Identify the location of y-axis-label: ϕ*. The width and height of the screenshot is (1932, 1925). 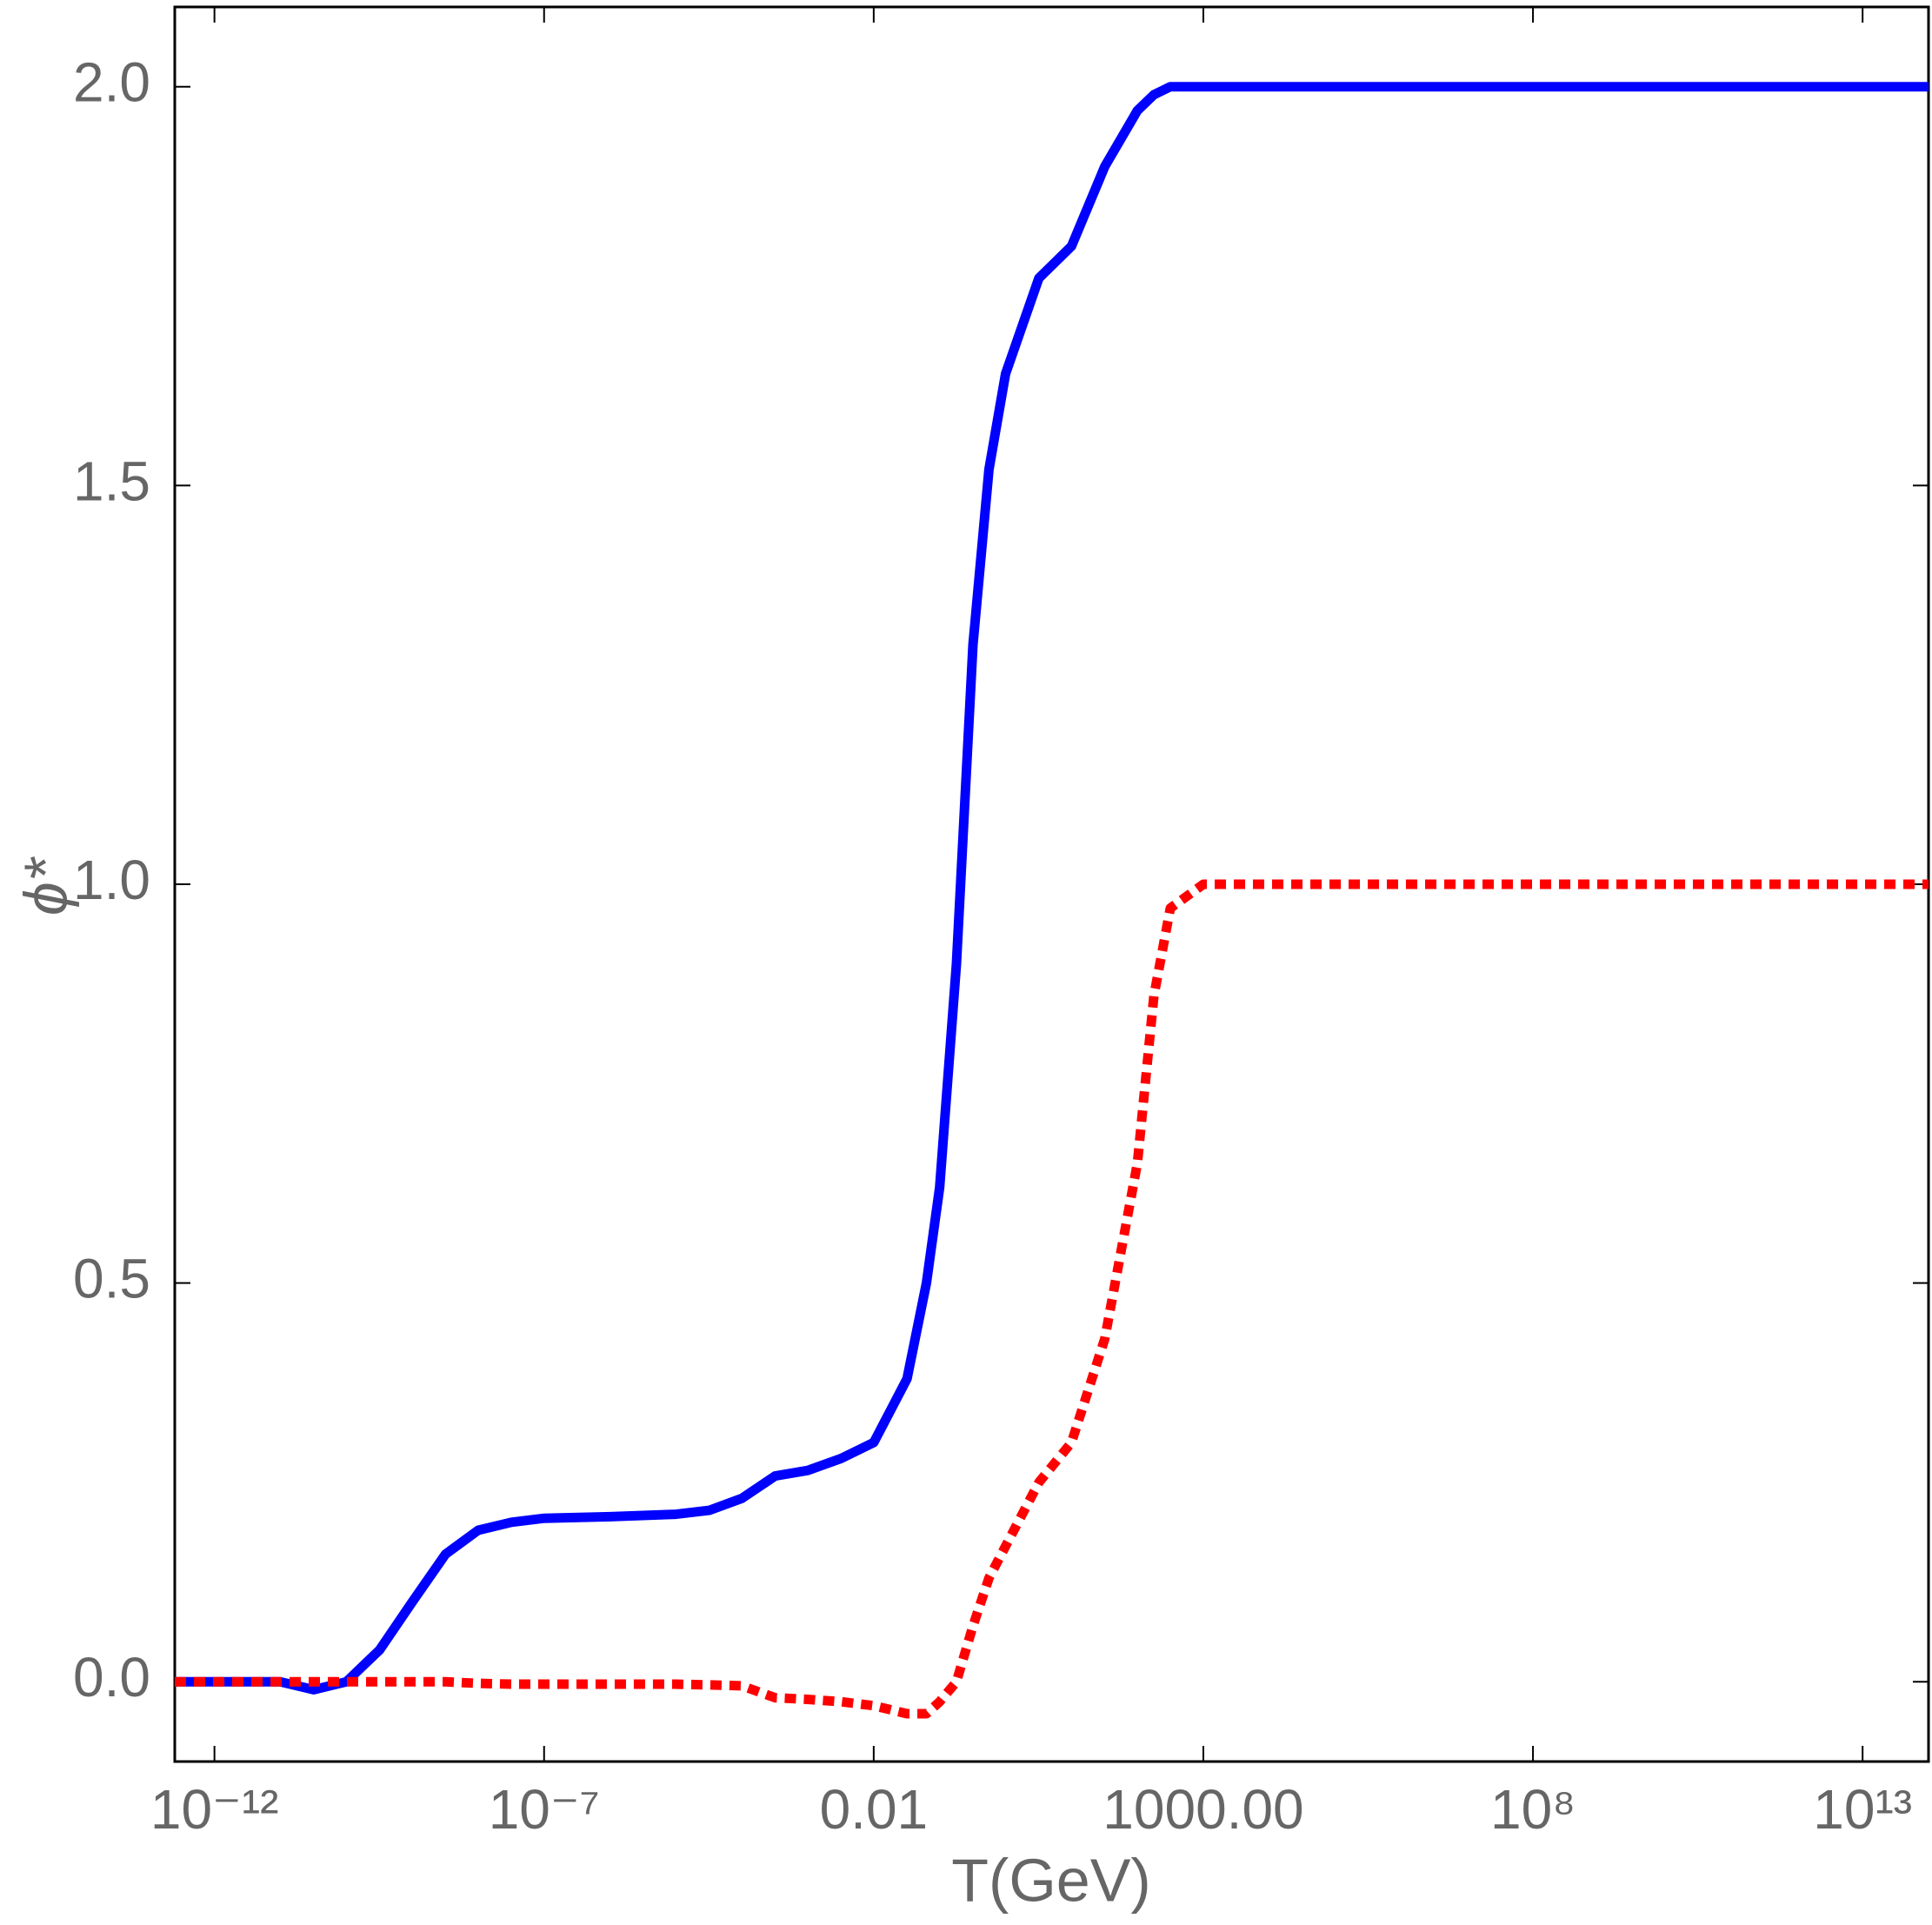
(45, 886).